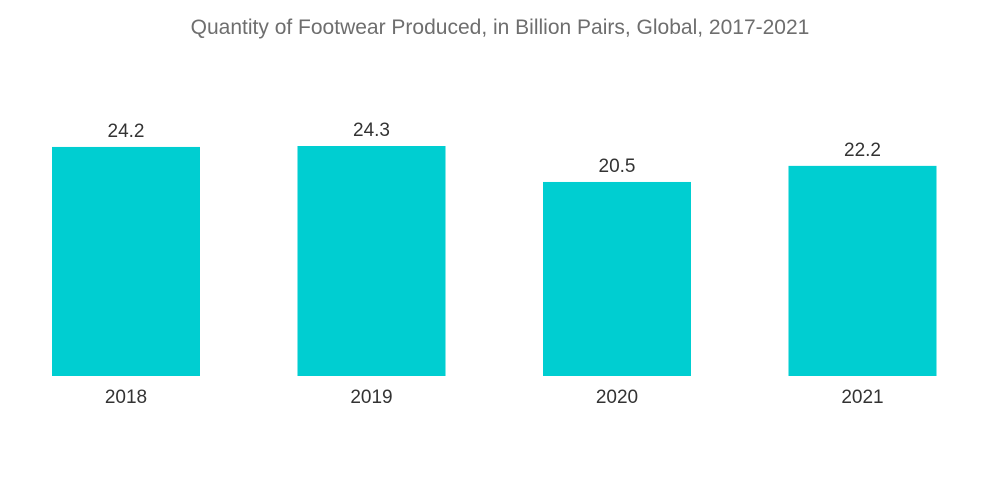 Image resolution: width=1000 pixels, height=504 pixels. Describe the element at coordinates (126, 131) in the screenshot. I see `data-label-2018: 24.2` at that location.